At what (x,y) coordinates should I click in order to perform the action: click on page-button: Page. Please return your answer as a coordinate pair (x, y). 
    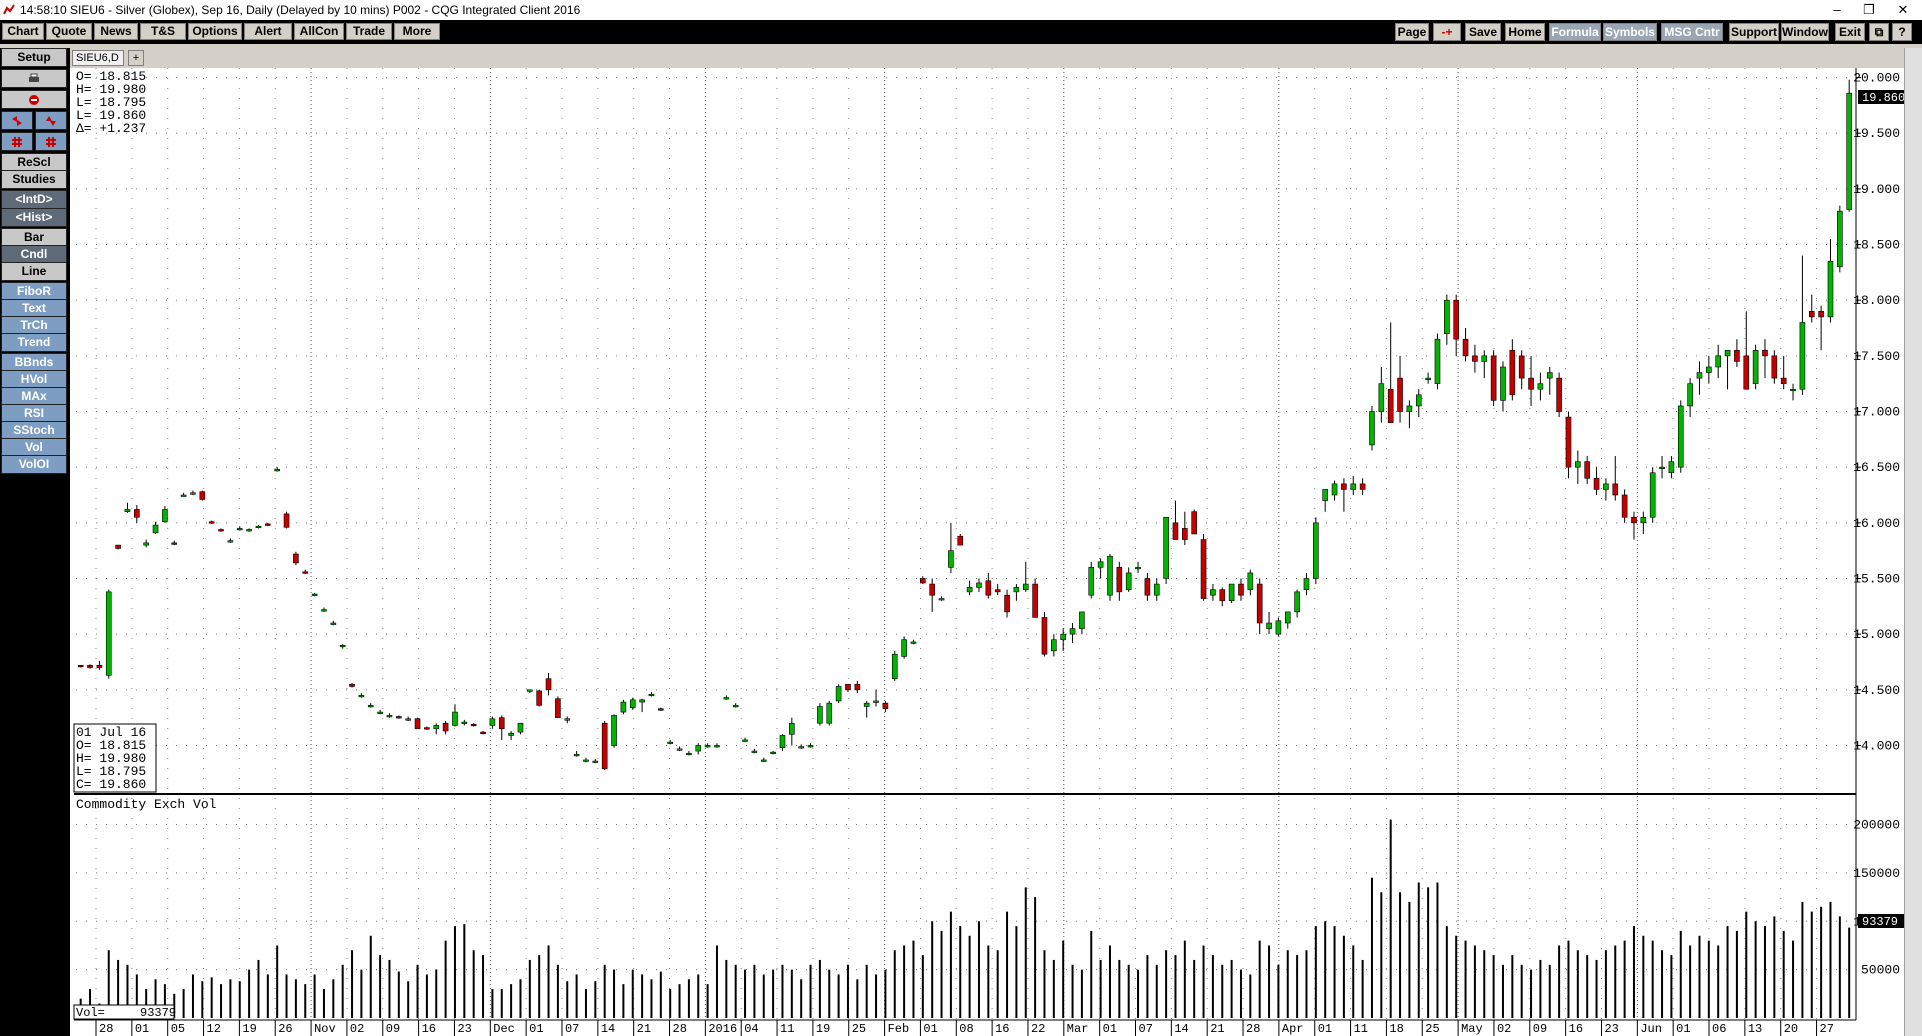
    Looking at the image, I should click on (1412, 32).